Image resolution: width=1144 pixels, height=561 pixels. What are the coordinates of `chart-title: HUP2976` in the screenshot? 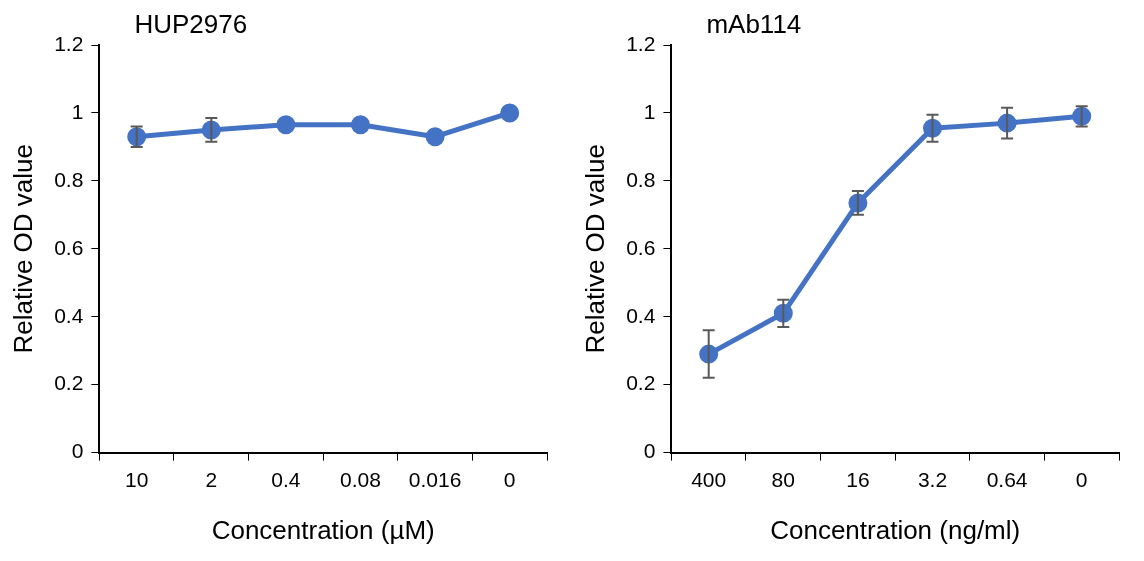 It's located at (191, 24).